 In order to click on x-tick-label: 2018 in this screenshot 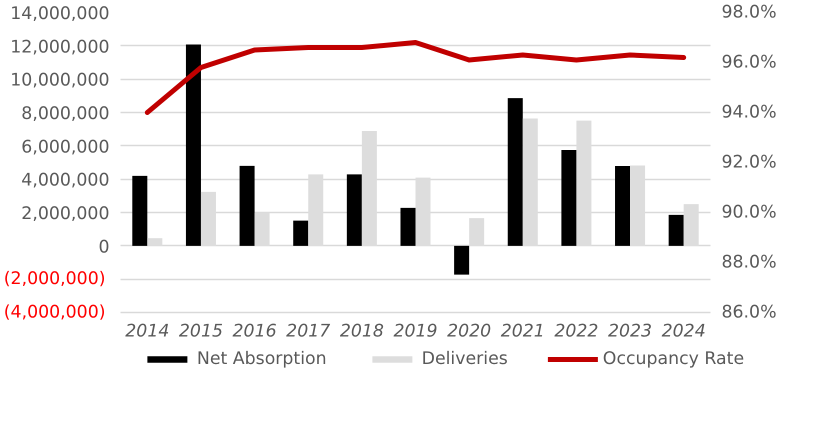, I will do `click(362, 332)`.